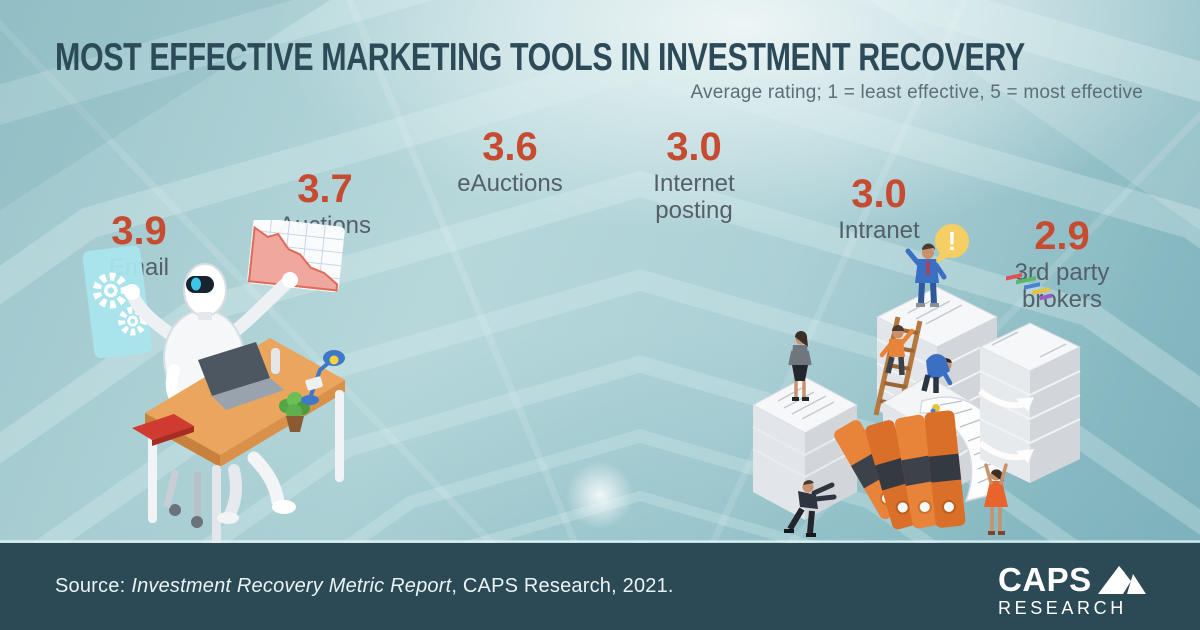 This screenshot has height=630, width=1200. What do you see at coordinates (139, 231) in the screenshot?
I see `stat-value: 3.9` at bounding box center [139, 231].